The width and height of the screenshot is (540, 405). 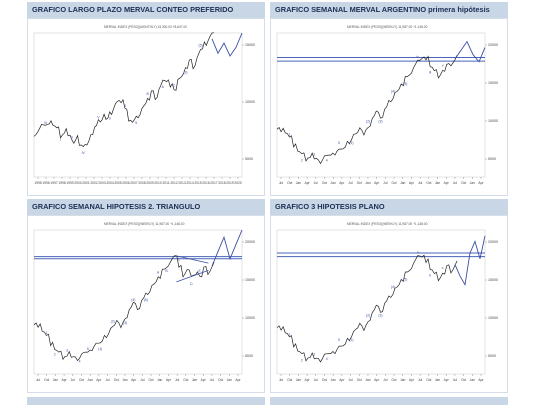 What do you see at coordinates (238, 183) in the screenshot?
I see `x-tick-label: 2020` at bounding box center [238, 183].